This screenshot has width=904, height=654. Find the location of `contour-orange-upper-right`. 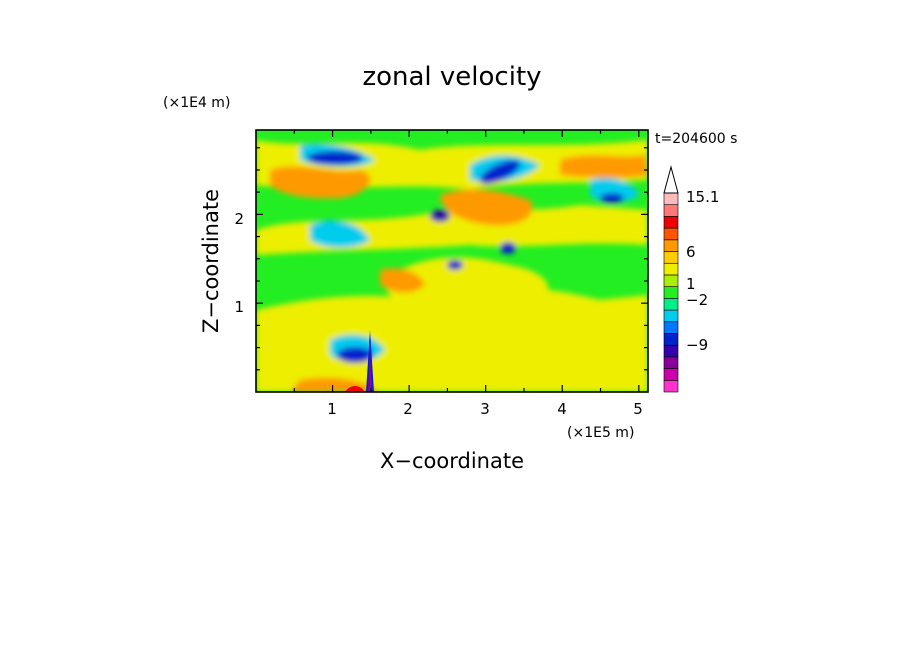

contour-orange-upper-right is located at coordinates (604, 167).